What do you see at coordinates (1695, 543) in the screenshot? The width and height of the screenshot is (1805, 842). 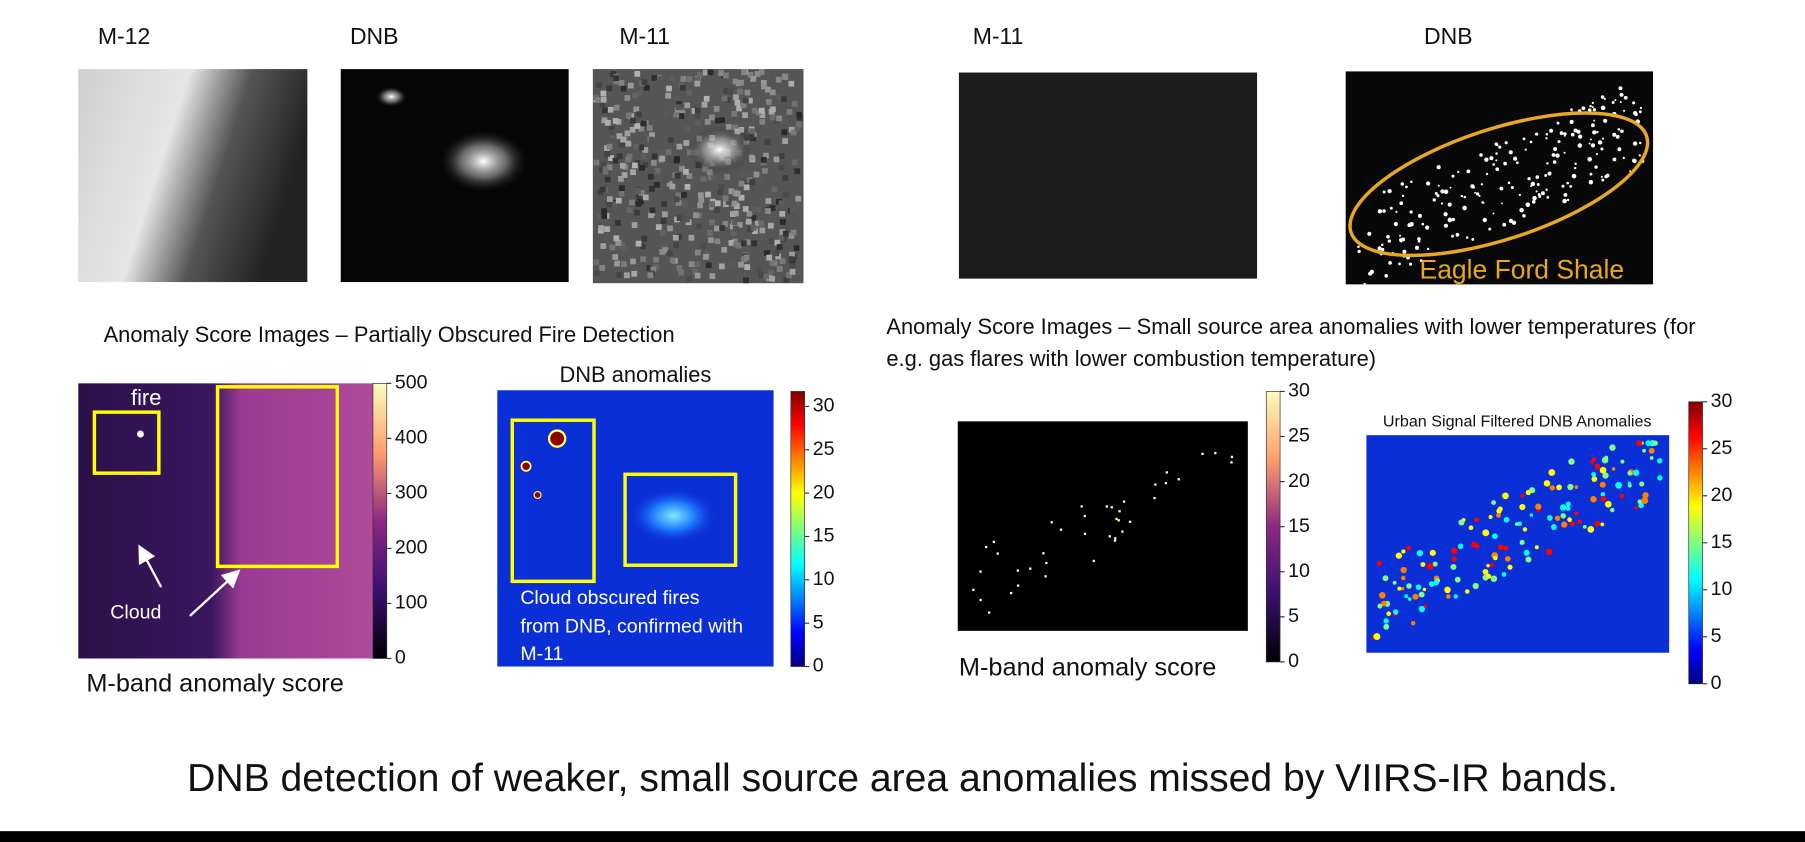 I see `colorbar` at bounding box center [1695, 543].